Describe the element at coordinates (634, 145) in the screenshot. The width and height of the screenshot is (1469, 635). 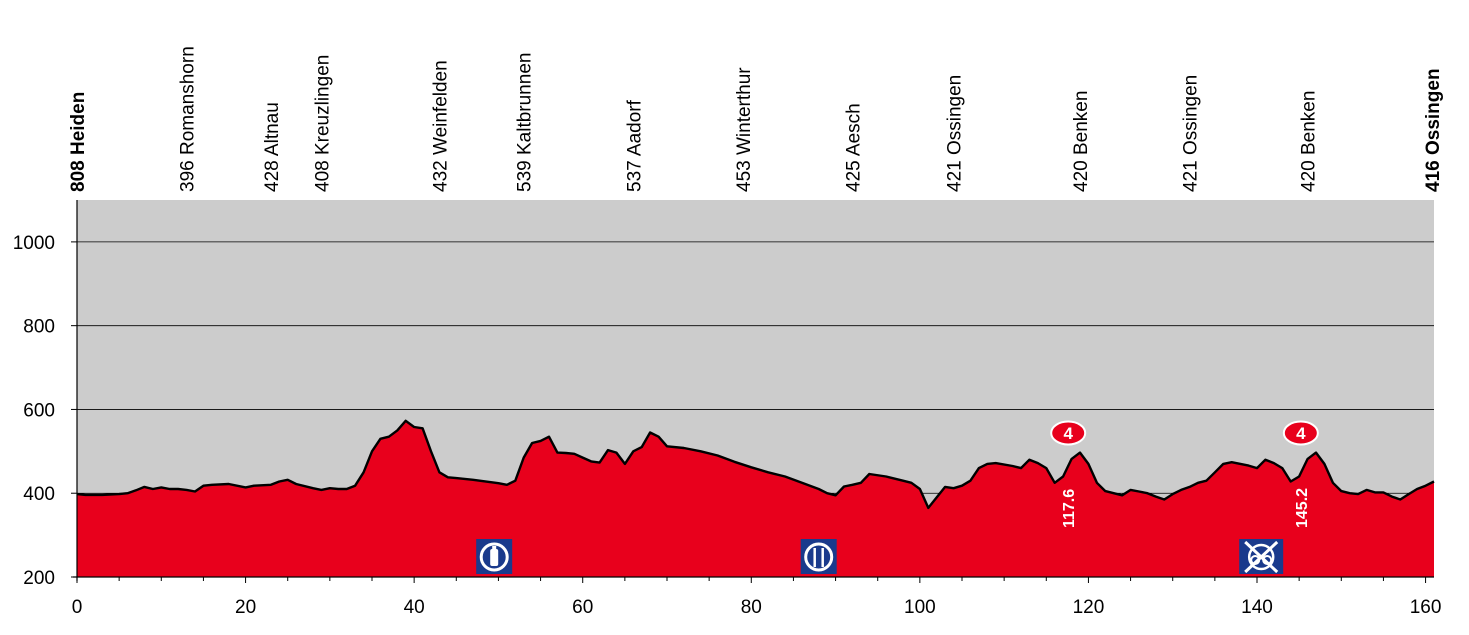
I see `place-label: 537 Aadorf` at that location.